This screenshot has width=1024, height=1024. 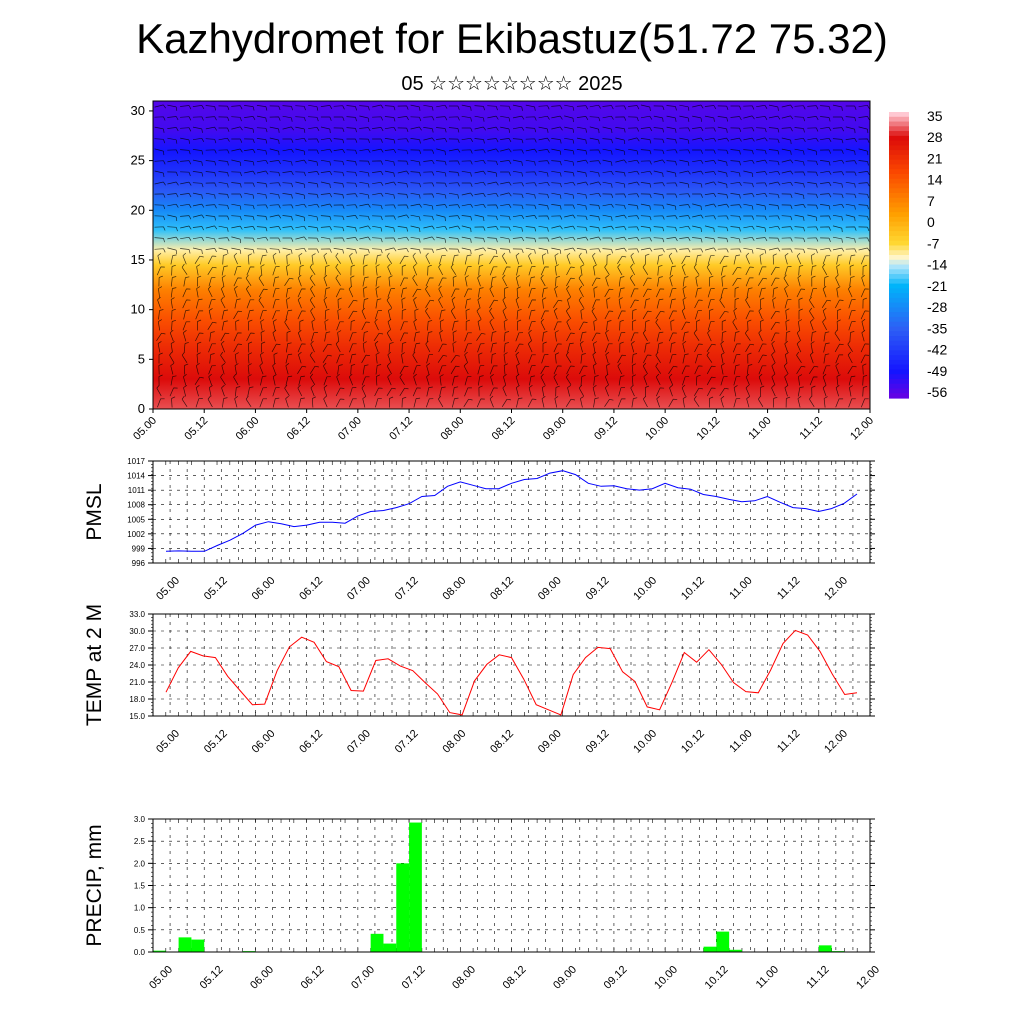 I want to click on colorbar-label: 0, so click(x=931, y=222).